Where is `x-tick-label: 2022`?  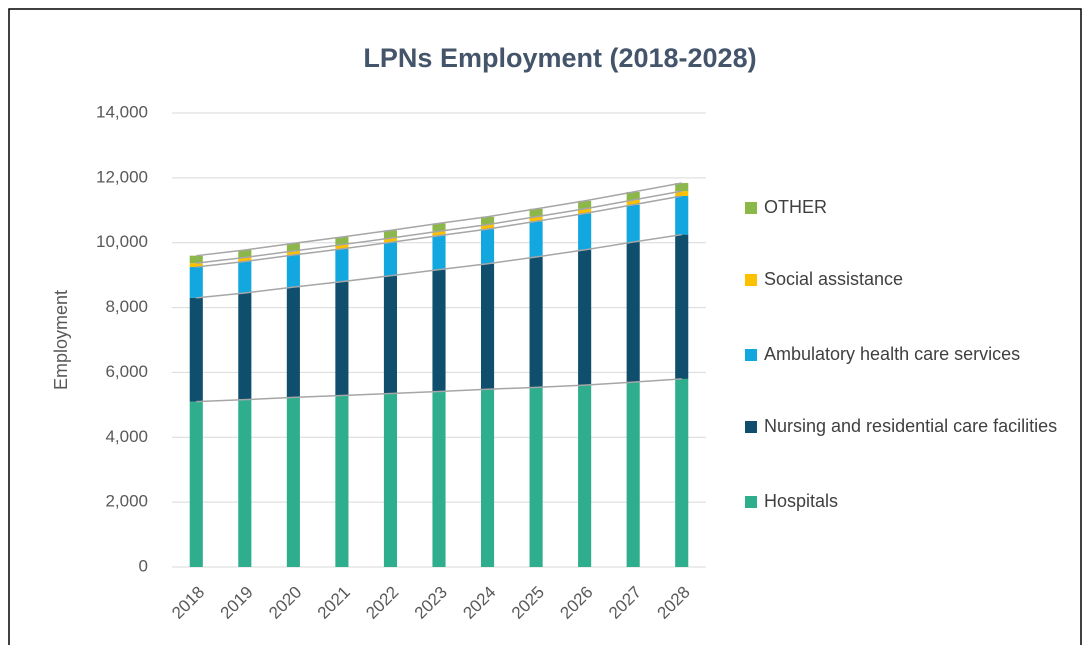 x-tick-label: 2022 is located at coordinates (382, 603).